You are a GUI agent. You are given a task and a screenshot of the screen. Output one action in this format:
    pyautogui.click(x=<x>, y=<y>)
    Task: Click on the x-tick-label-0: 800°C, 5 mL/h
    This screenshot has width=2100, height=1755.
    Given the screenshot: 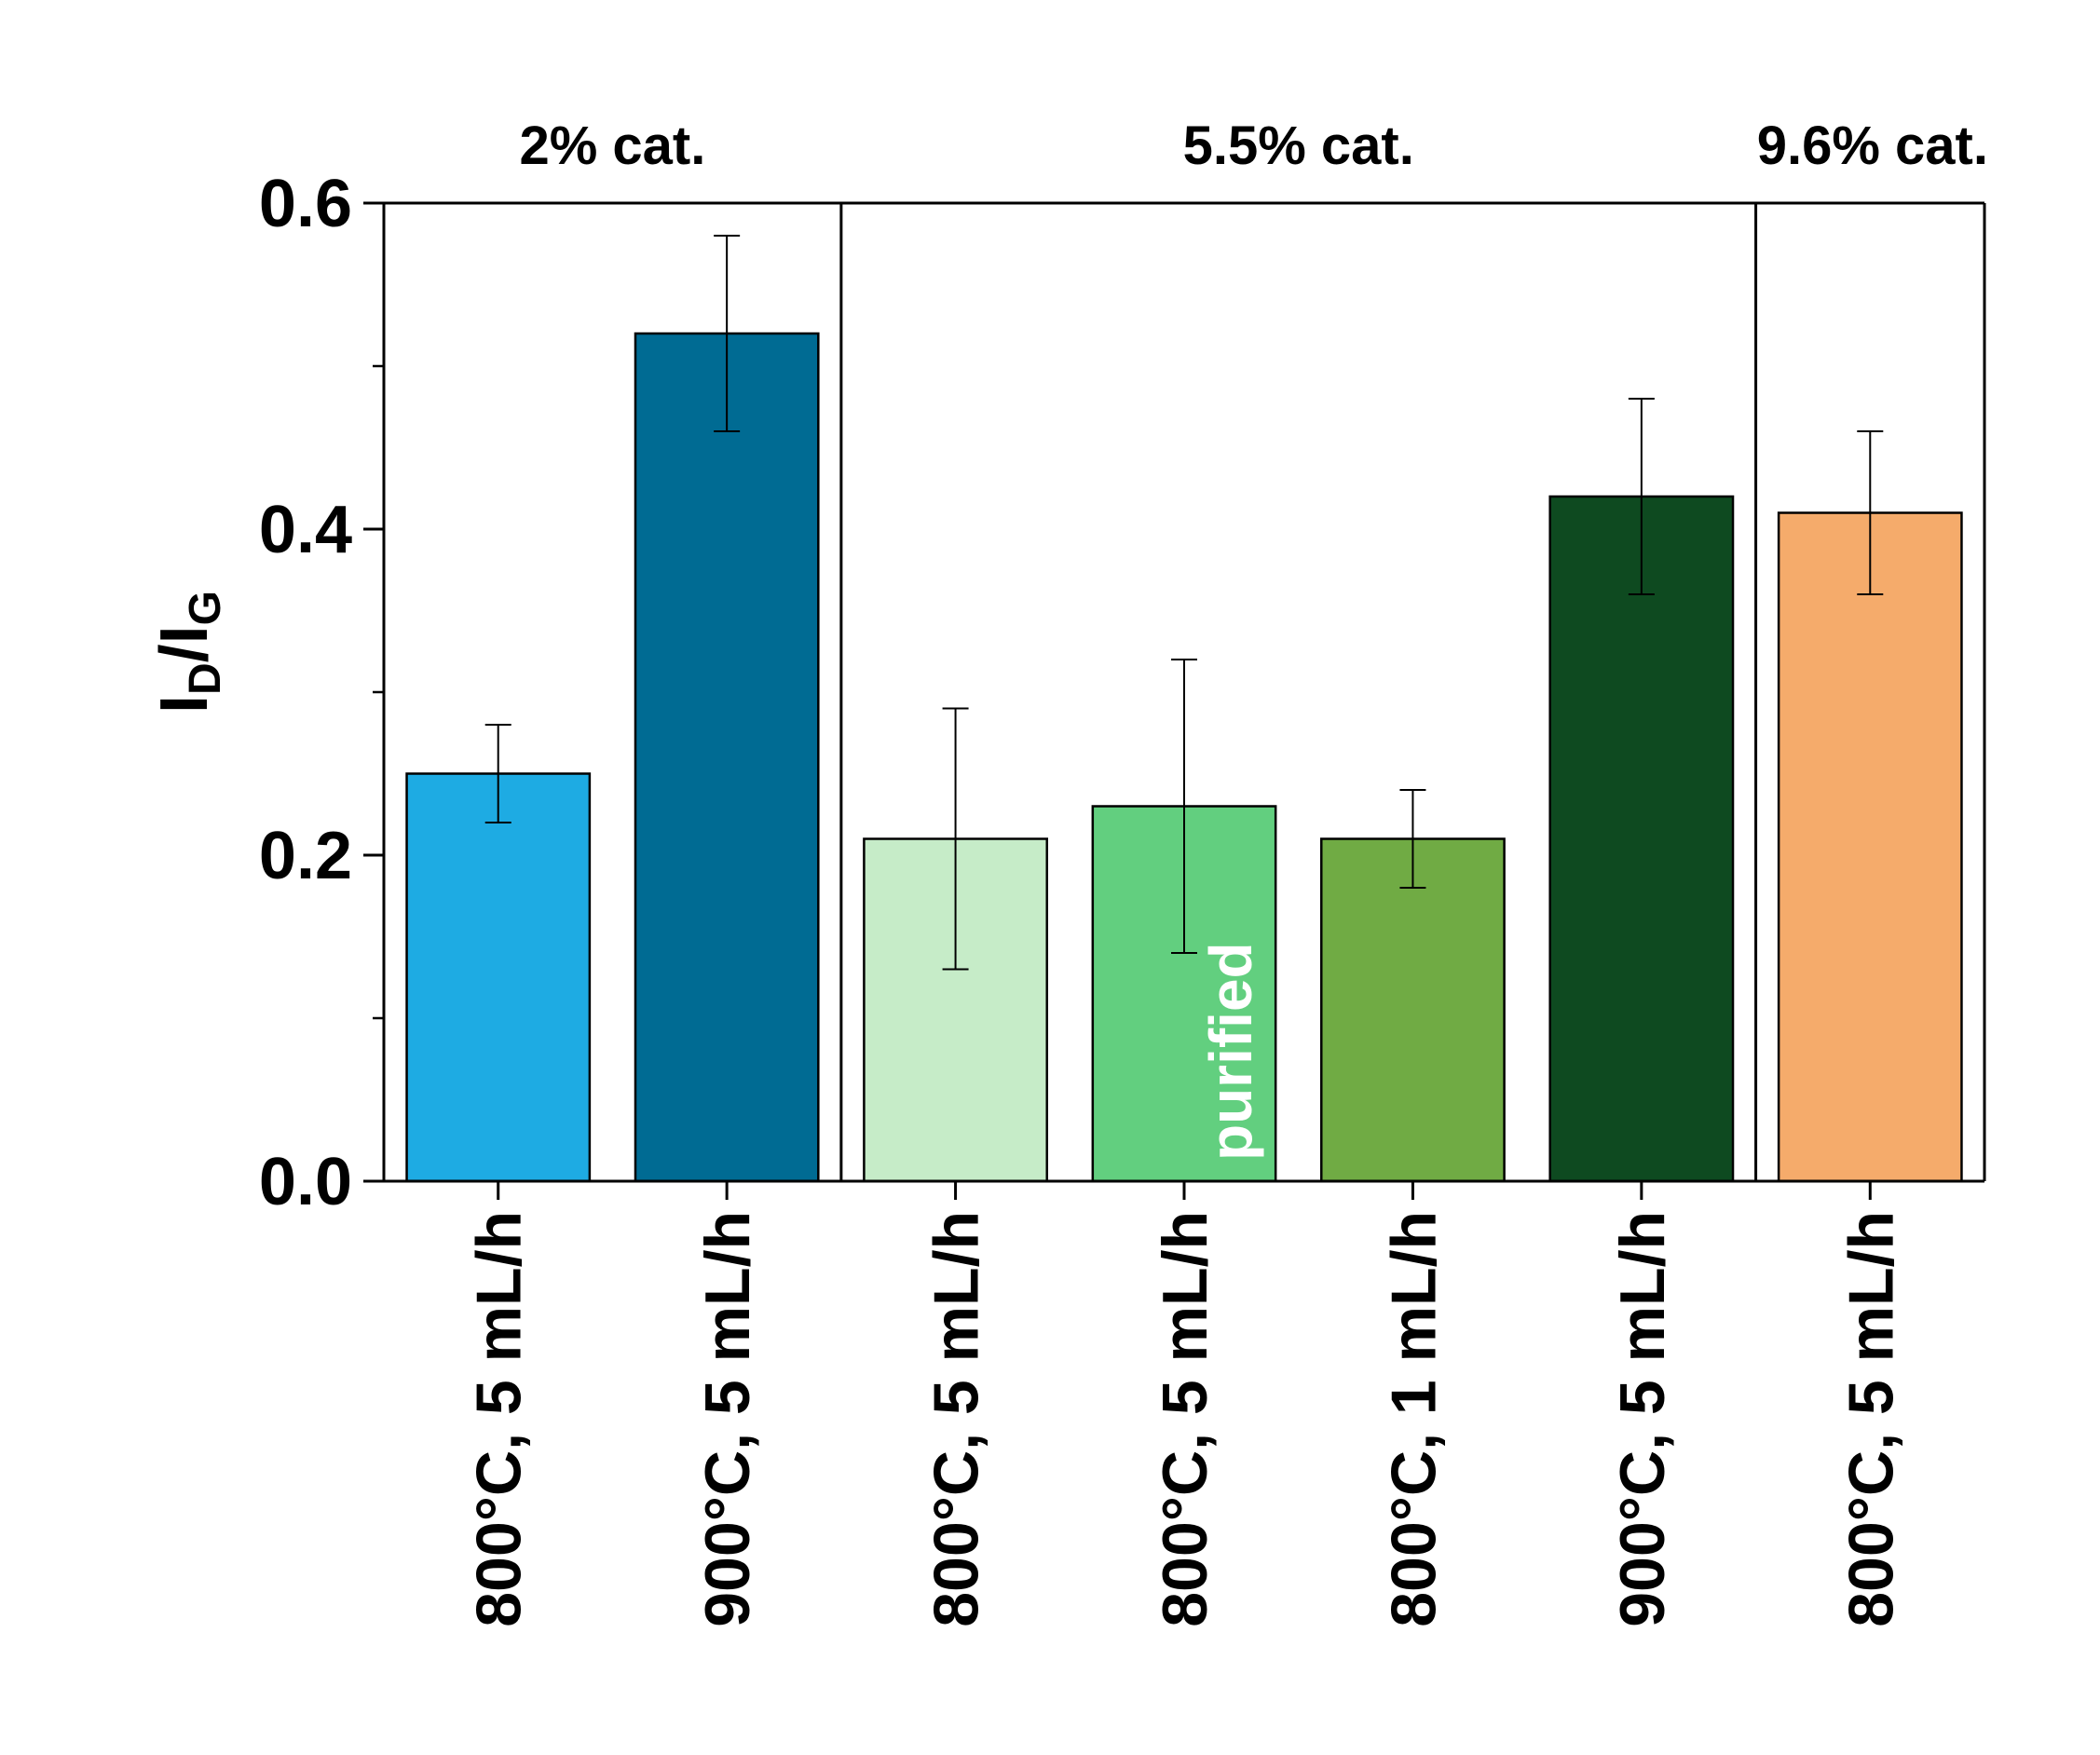 What is the action you would take?
    pyautogui.click(x=499, y=1419)
    